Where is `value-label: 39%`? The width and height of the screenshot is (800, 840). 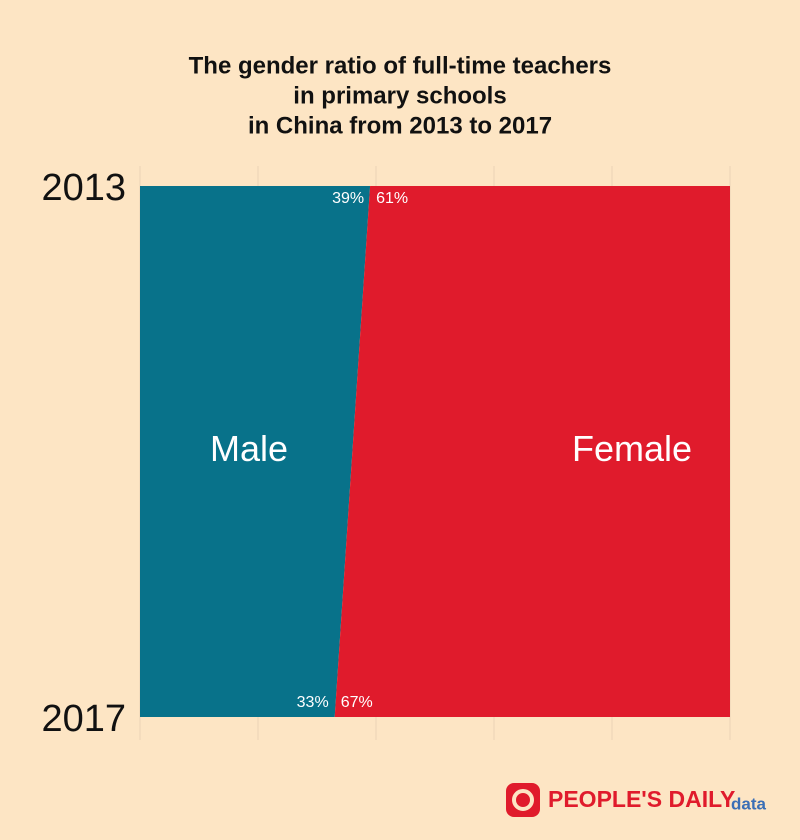 value-label: 39% is located at coordinates (348, 198).